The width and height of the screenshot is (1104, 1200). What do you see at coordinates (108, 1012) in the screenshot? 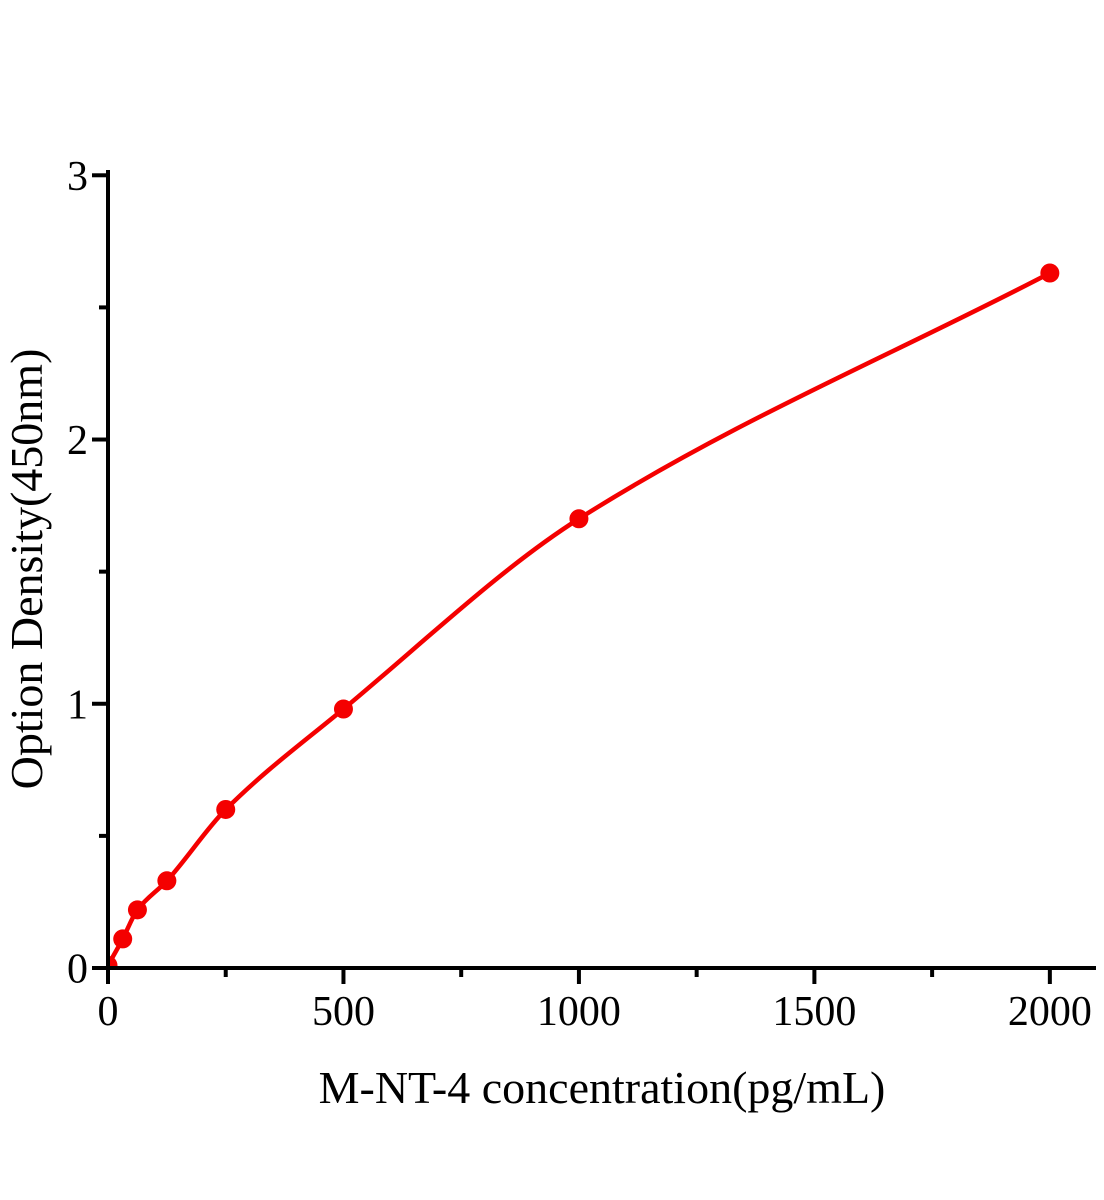
I see `x-tick-label: 0` at bounding box center [108, 1012].